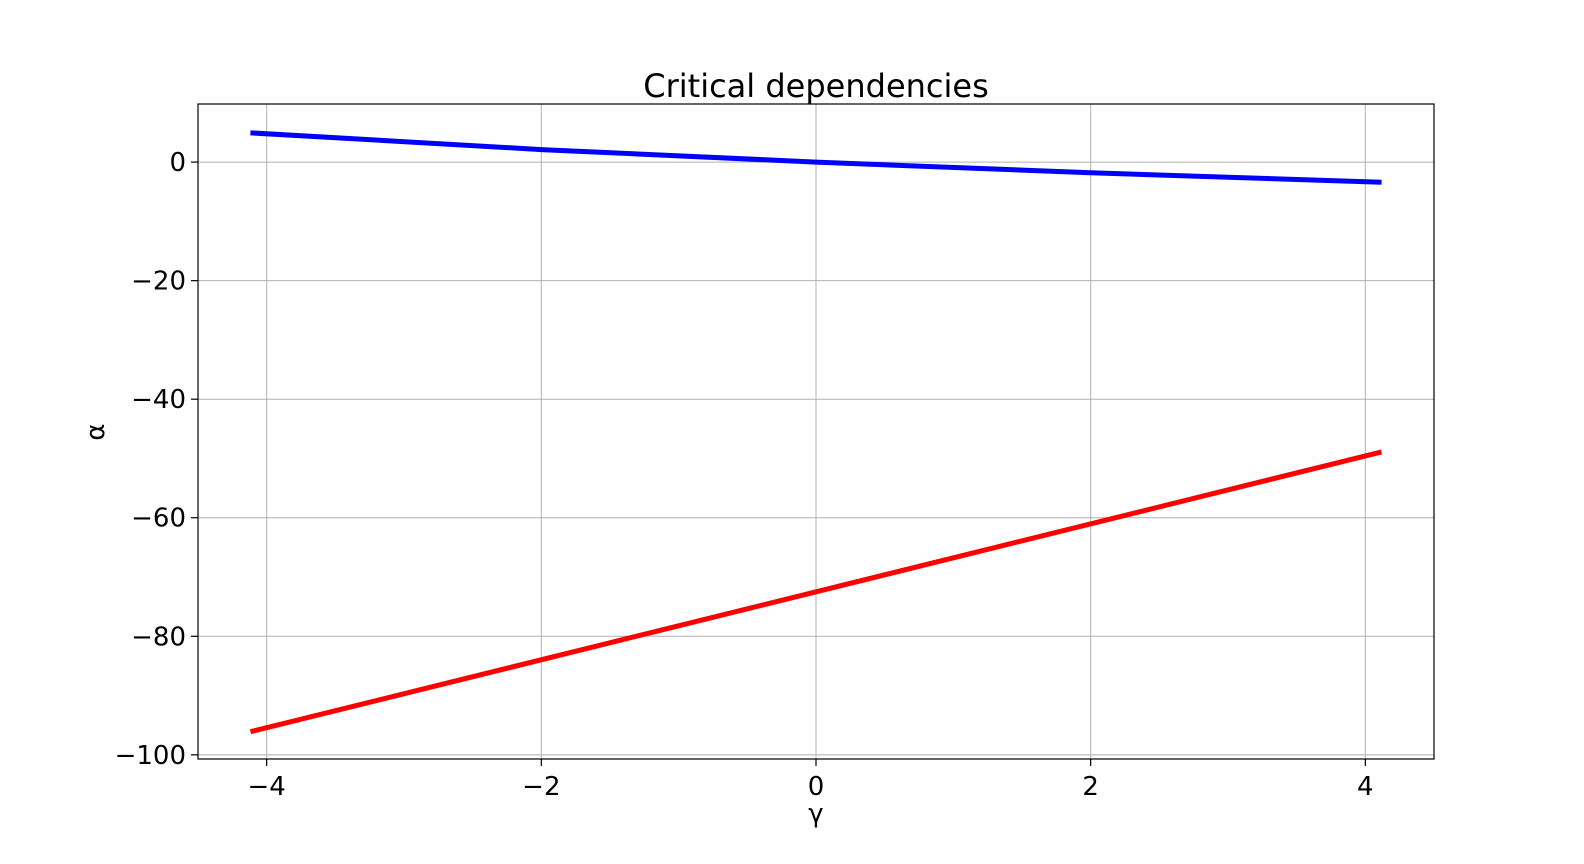 Image resolution: width=1584 pixels, height=864 pixels. I want to click on y-tick-label: 0, so click(177, 163).